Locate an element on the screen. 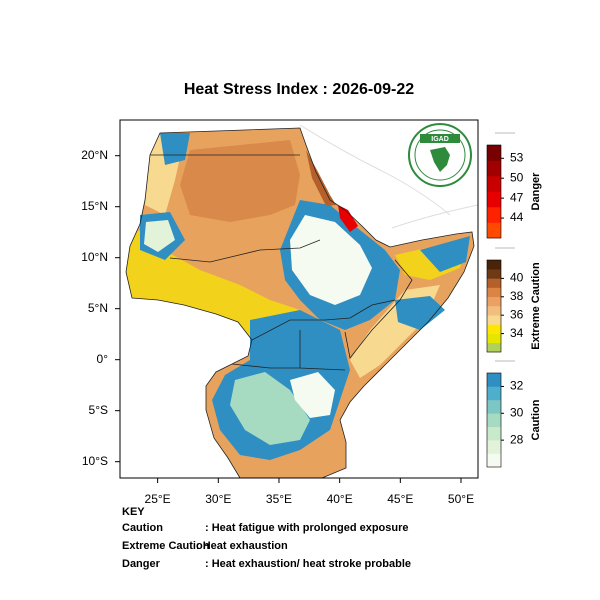 The height and width of the screenshot is (600, 600). y-tick-label: 5°S is located at coordinates (98, 410).